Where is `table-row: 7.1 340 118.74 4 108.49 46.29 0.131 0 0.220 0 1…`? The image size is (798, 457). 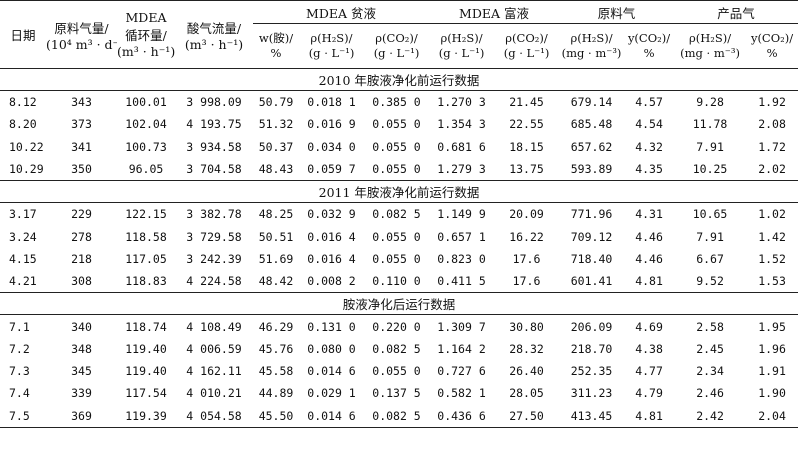 table-row: 7.1 340 118.74 4 108.49 46.29 0.131 0 0.220 0 1… is located at coordinates (399, 326).